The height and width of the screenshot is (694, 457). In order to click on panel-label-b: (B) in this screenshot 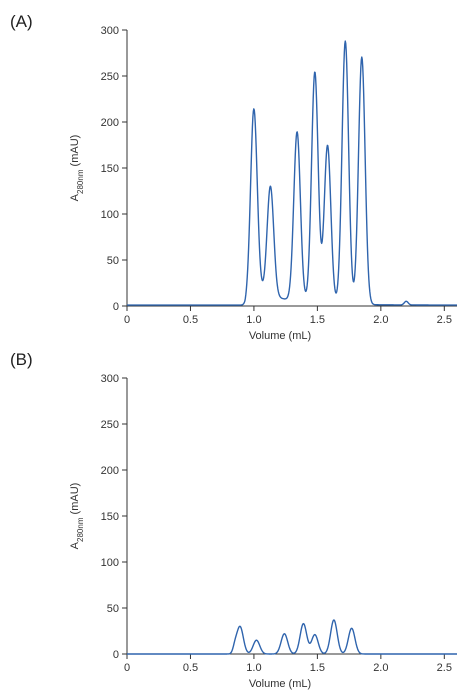, I will do `click(21, 359)`.